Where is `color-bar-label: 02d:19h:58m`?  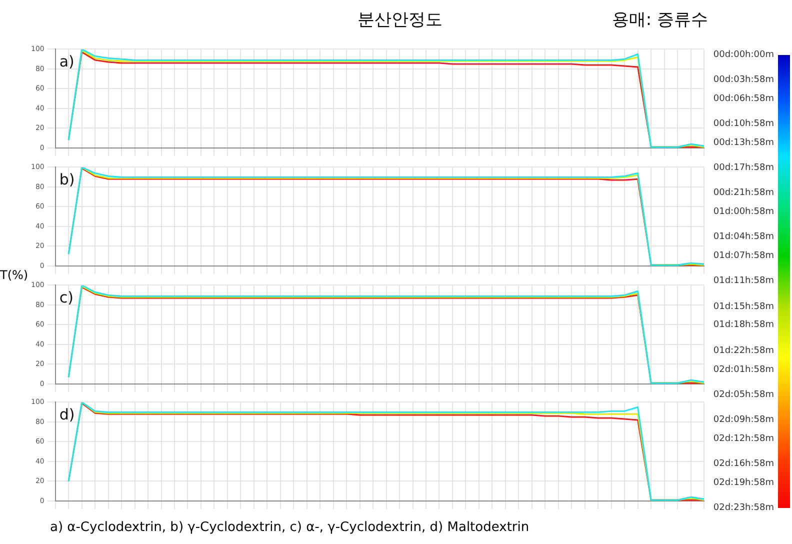 color-bar-label: 02d:19h:58m is located at coordinates (743, 482).